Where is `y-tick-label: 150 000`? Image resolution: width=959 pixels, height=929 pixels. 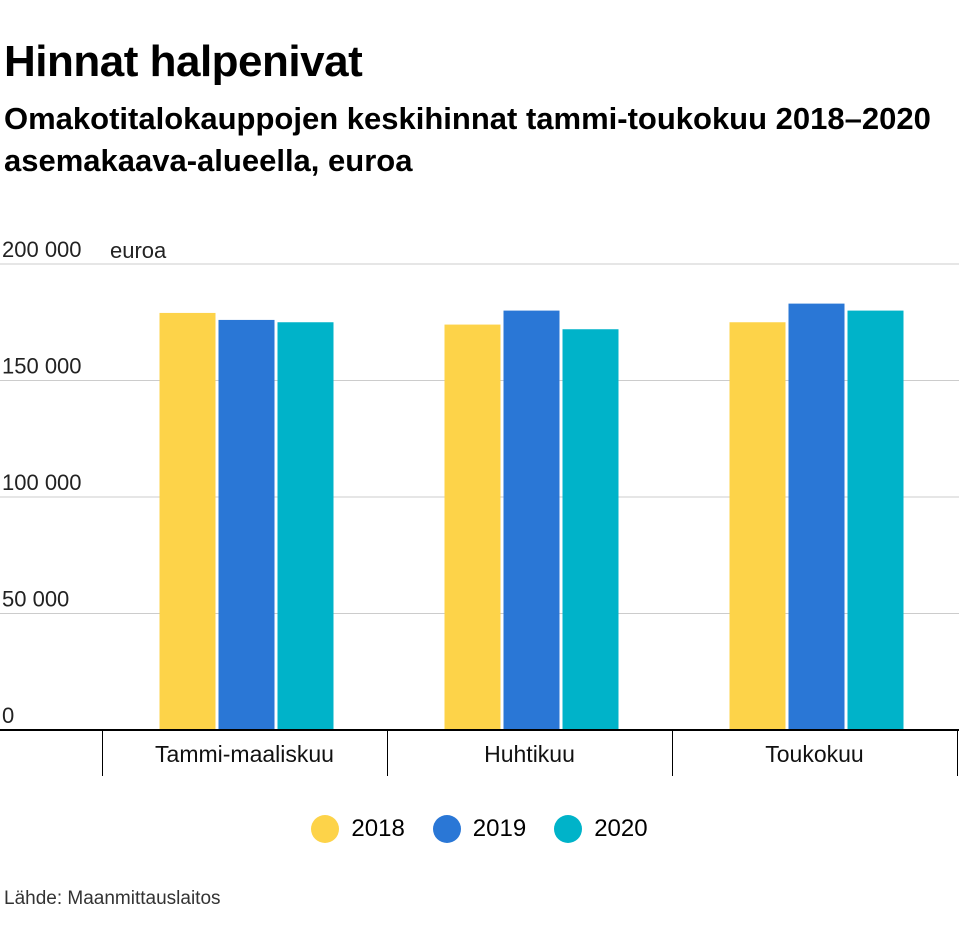
y-tick-label: 150 000 is located at coordinates (42, 366).